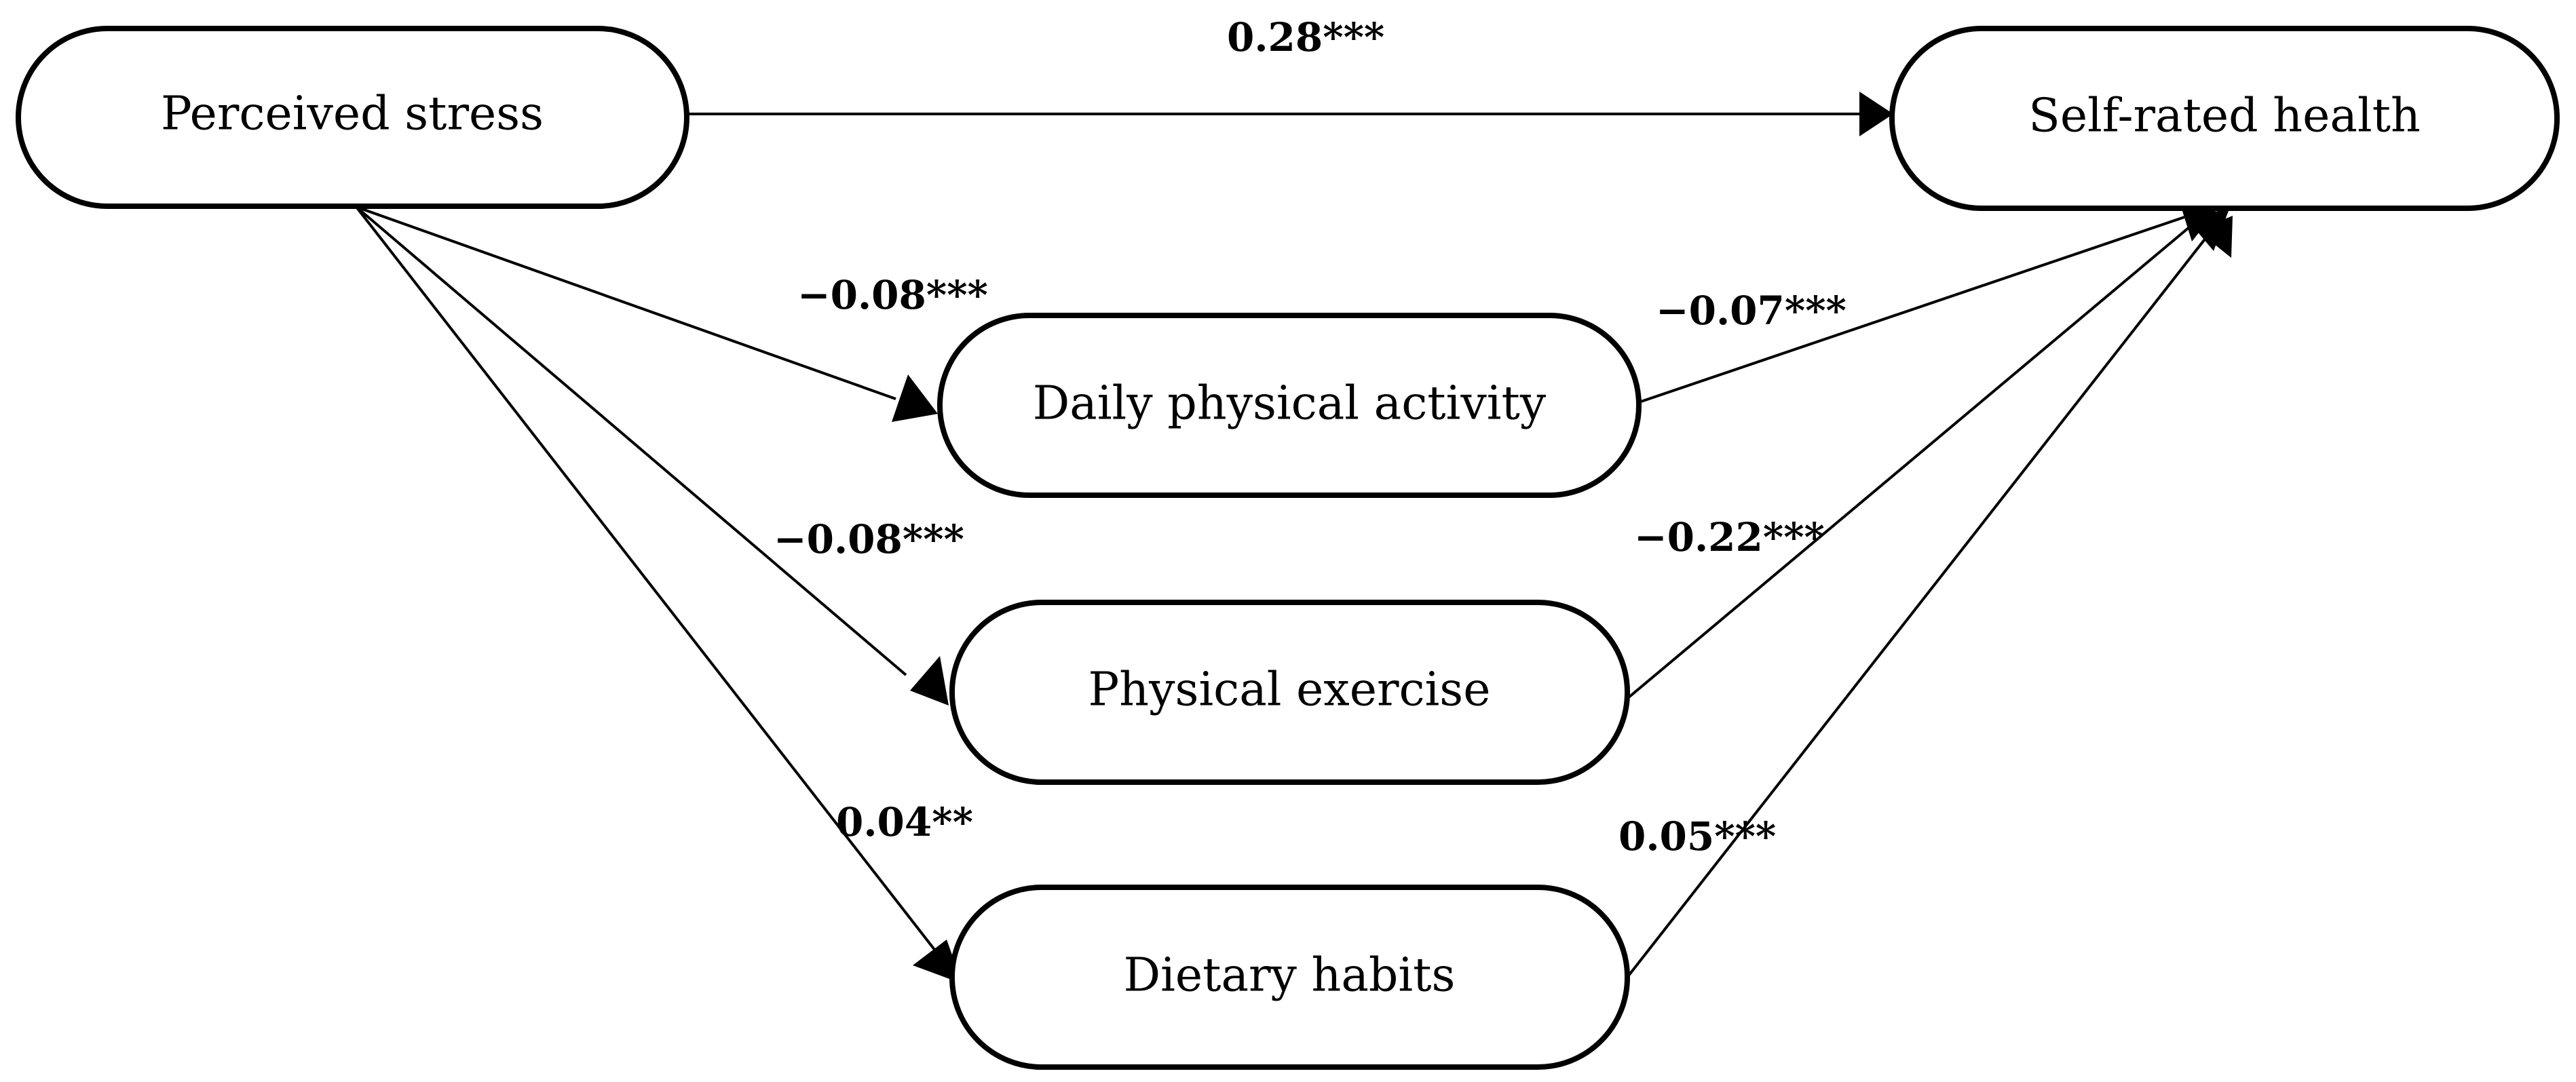  I want to click on node-label: Dietary habits, so click(1290, 976).